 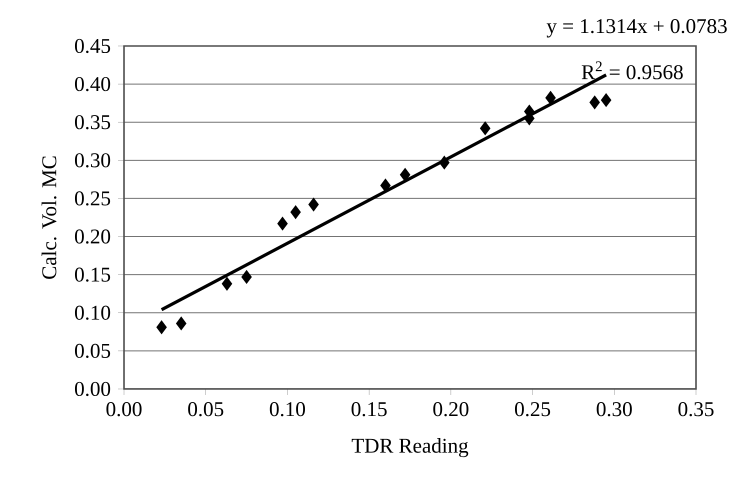 I want to click on y-tick-label: 0.25, so click(x=92, y=198).